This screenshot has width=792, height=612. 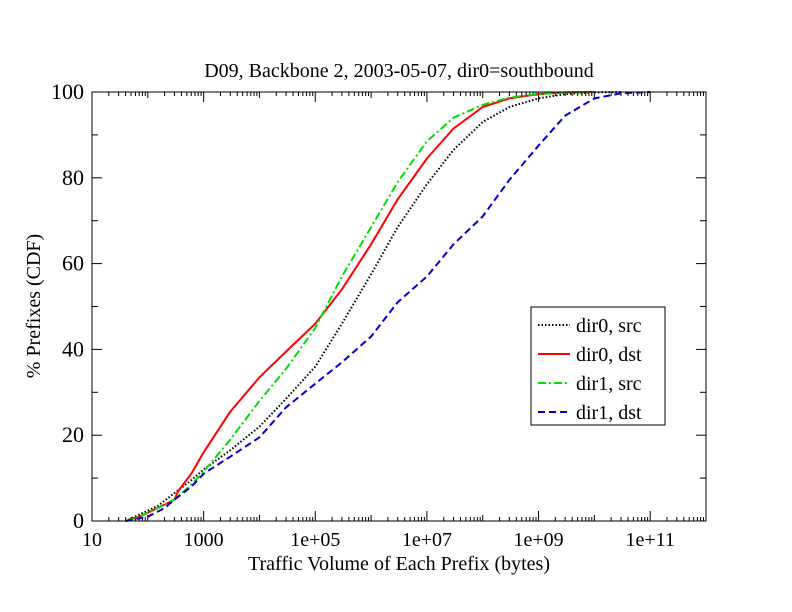 I want to click on y-tick-label: 100, so click(x=67, y=91).